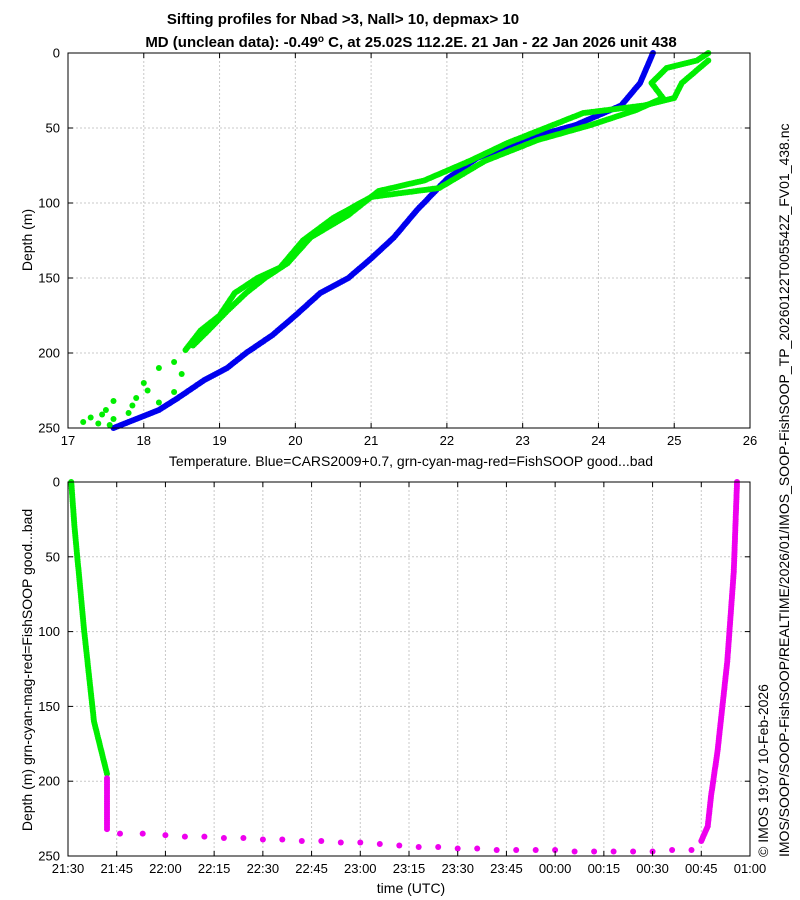  Describe the element at coordinates (219, 440) in the screenshot. I see `panel1-x-tick-label: 19` at that location.